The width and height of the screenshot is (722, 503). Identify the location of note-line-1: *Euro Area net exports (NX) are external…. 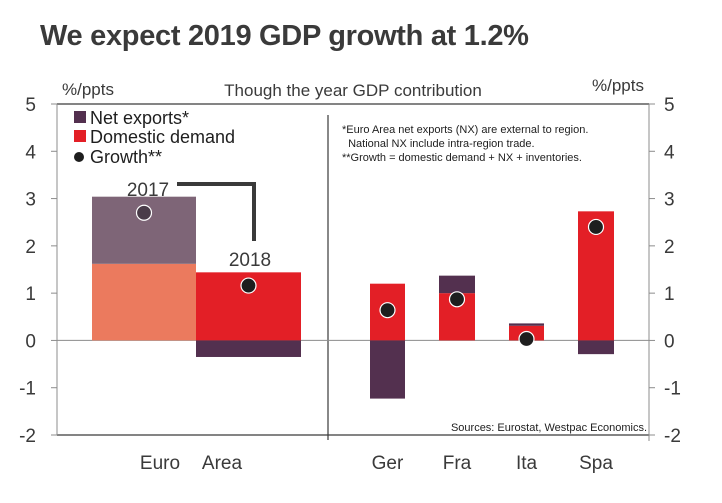
(465, 130).